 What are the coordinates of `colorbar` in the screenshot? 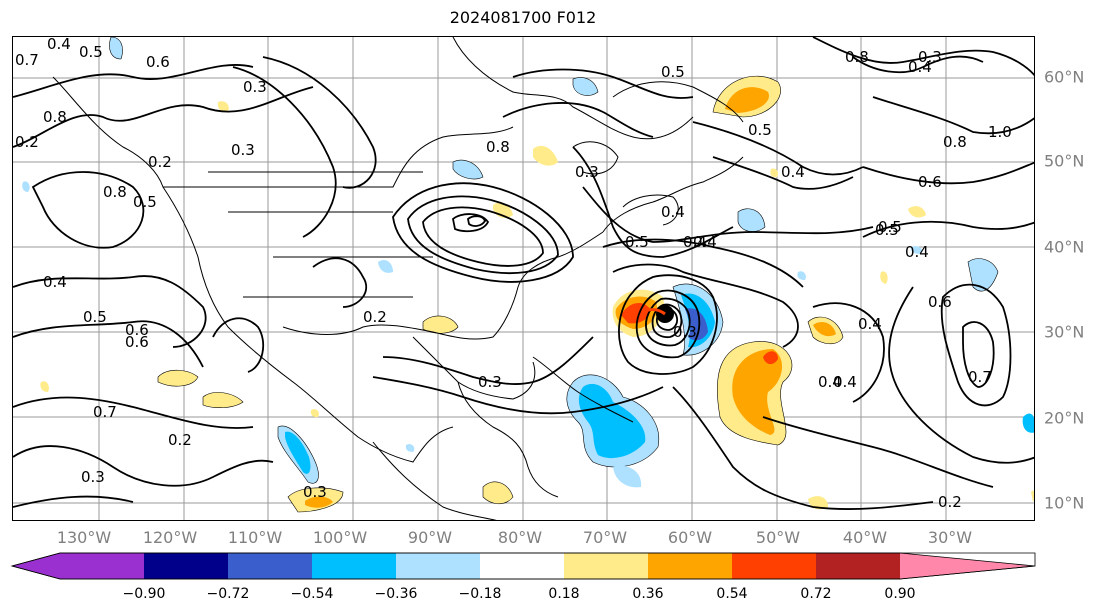 It's located at (523, 566).